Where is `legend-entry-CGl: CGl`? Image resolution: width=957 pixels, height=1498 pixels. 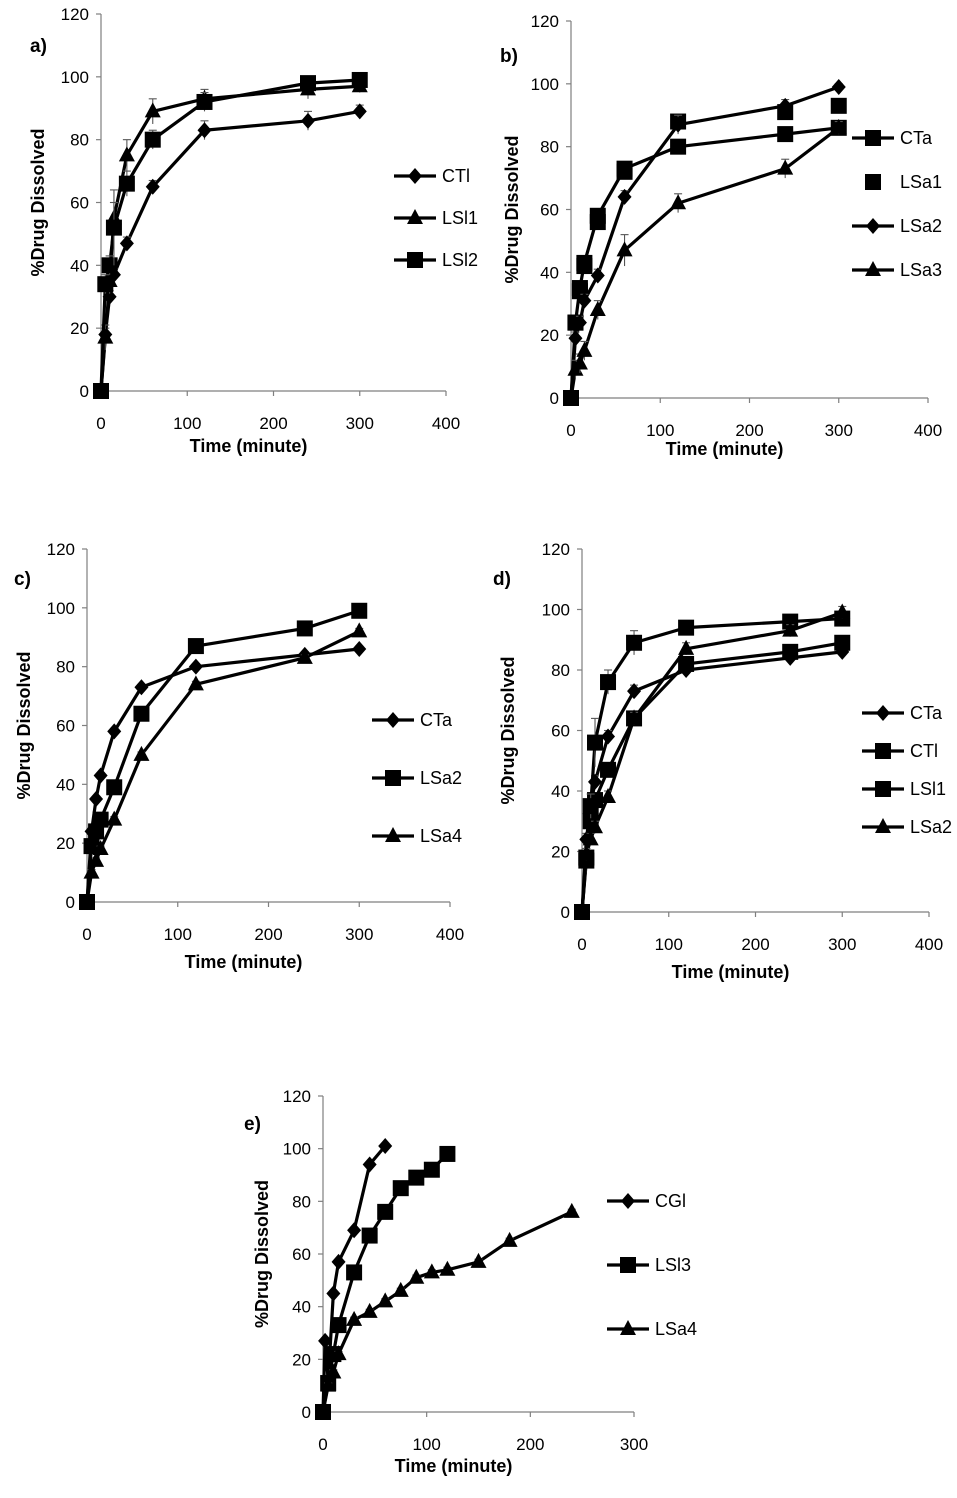 legend-entry-CGl: CGl is located at coordinates (646, 1201).